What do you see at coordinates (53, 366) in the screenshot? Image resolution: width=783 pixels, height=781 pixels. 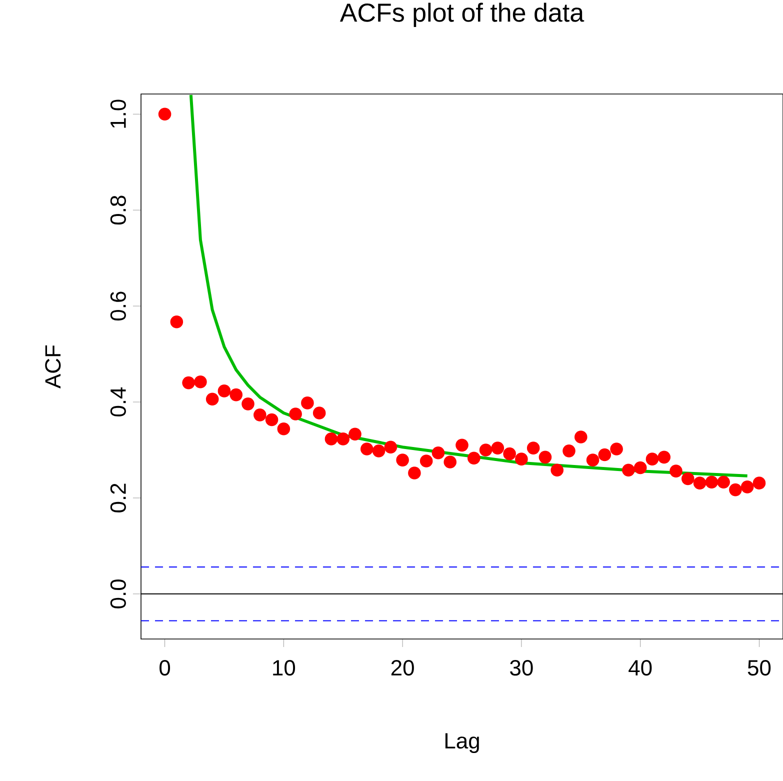 I see `y-axis-title: ACF` at bounding box center [53, 366].